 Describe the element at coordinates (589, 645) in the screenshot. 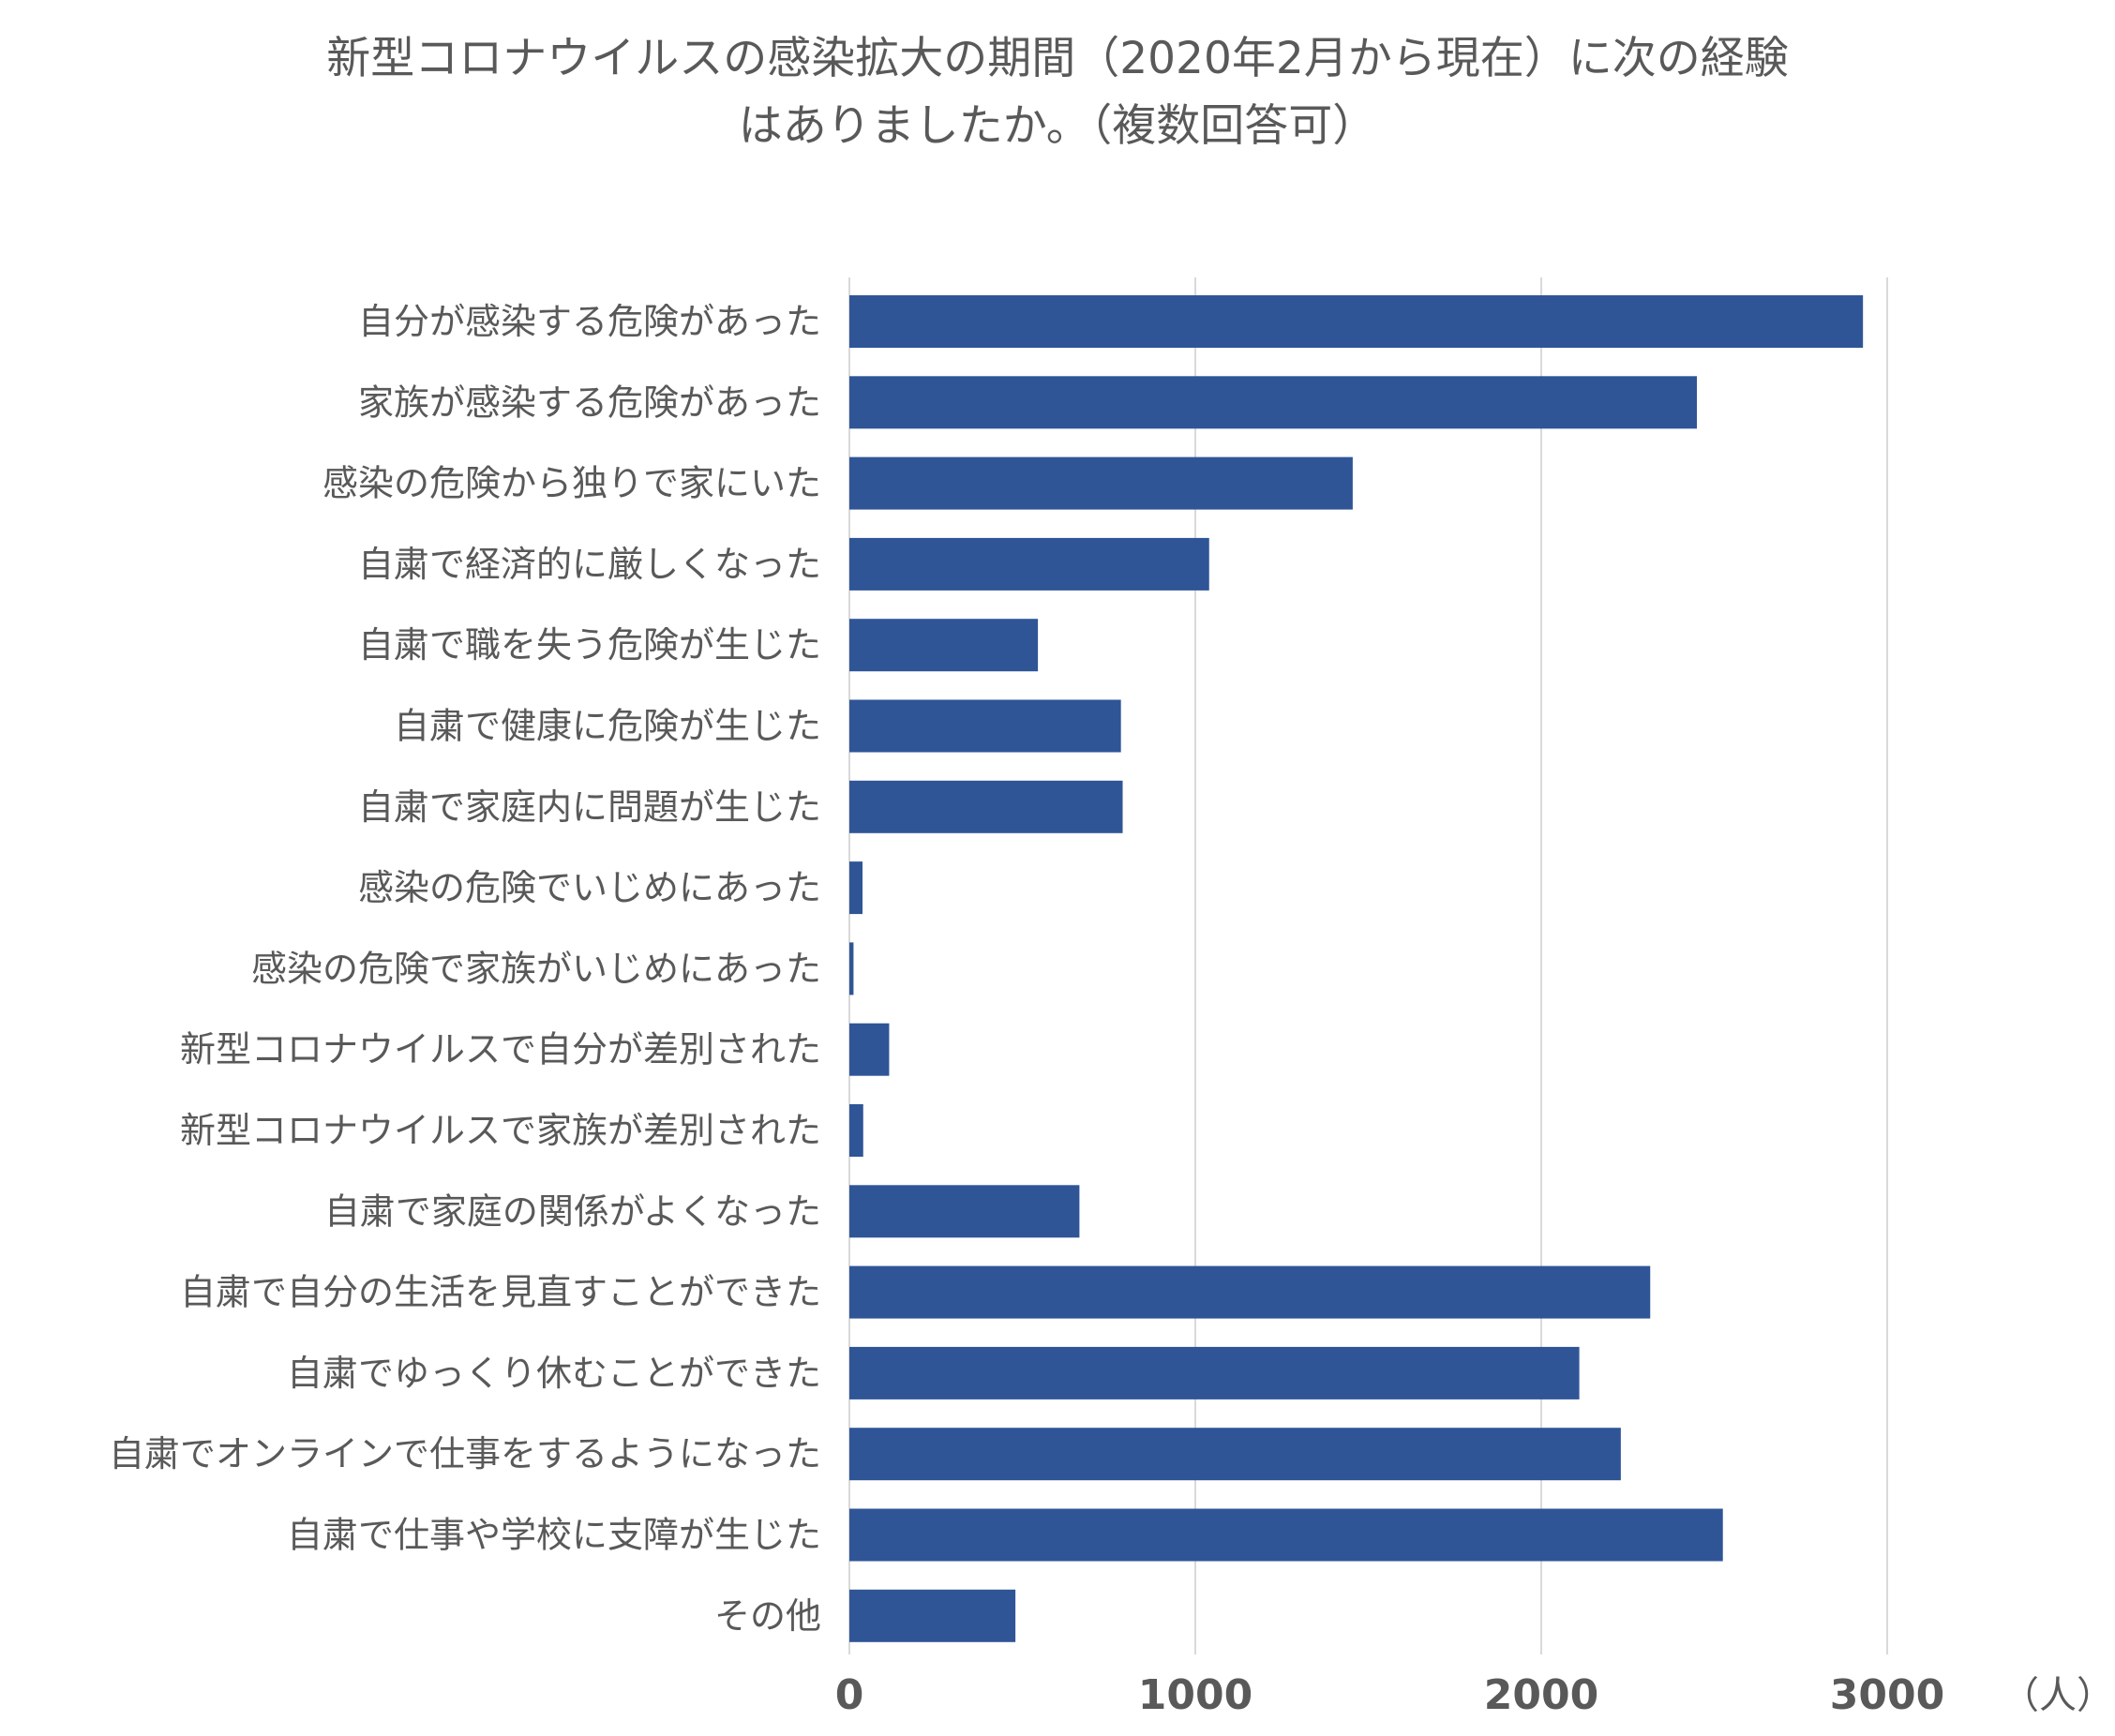

I see `category-label-4: 自粛で職を失う危険が生じた` at that location.